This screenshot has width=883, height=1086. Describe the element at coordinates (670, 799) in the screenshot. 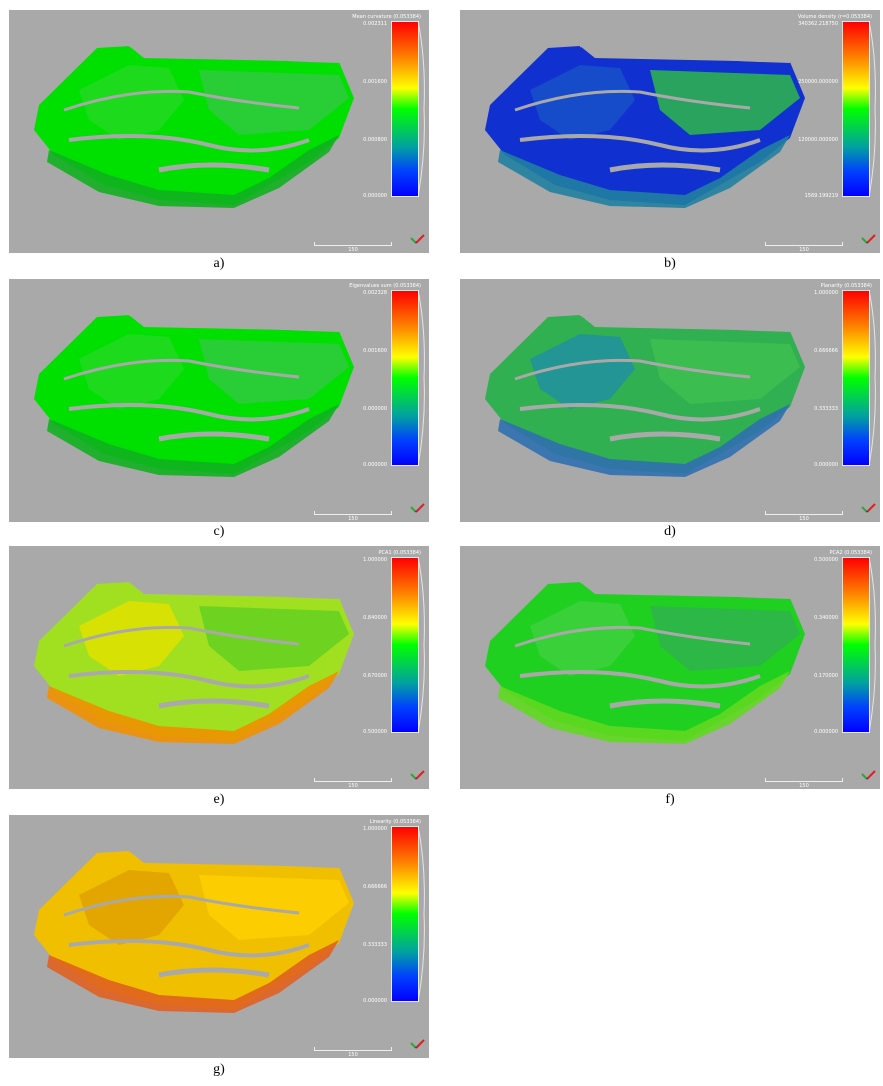

I see `caption-f: f)` at that location.